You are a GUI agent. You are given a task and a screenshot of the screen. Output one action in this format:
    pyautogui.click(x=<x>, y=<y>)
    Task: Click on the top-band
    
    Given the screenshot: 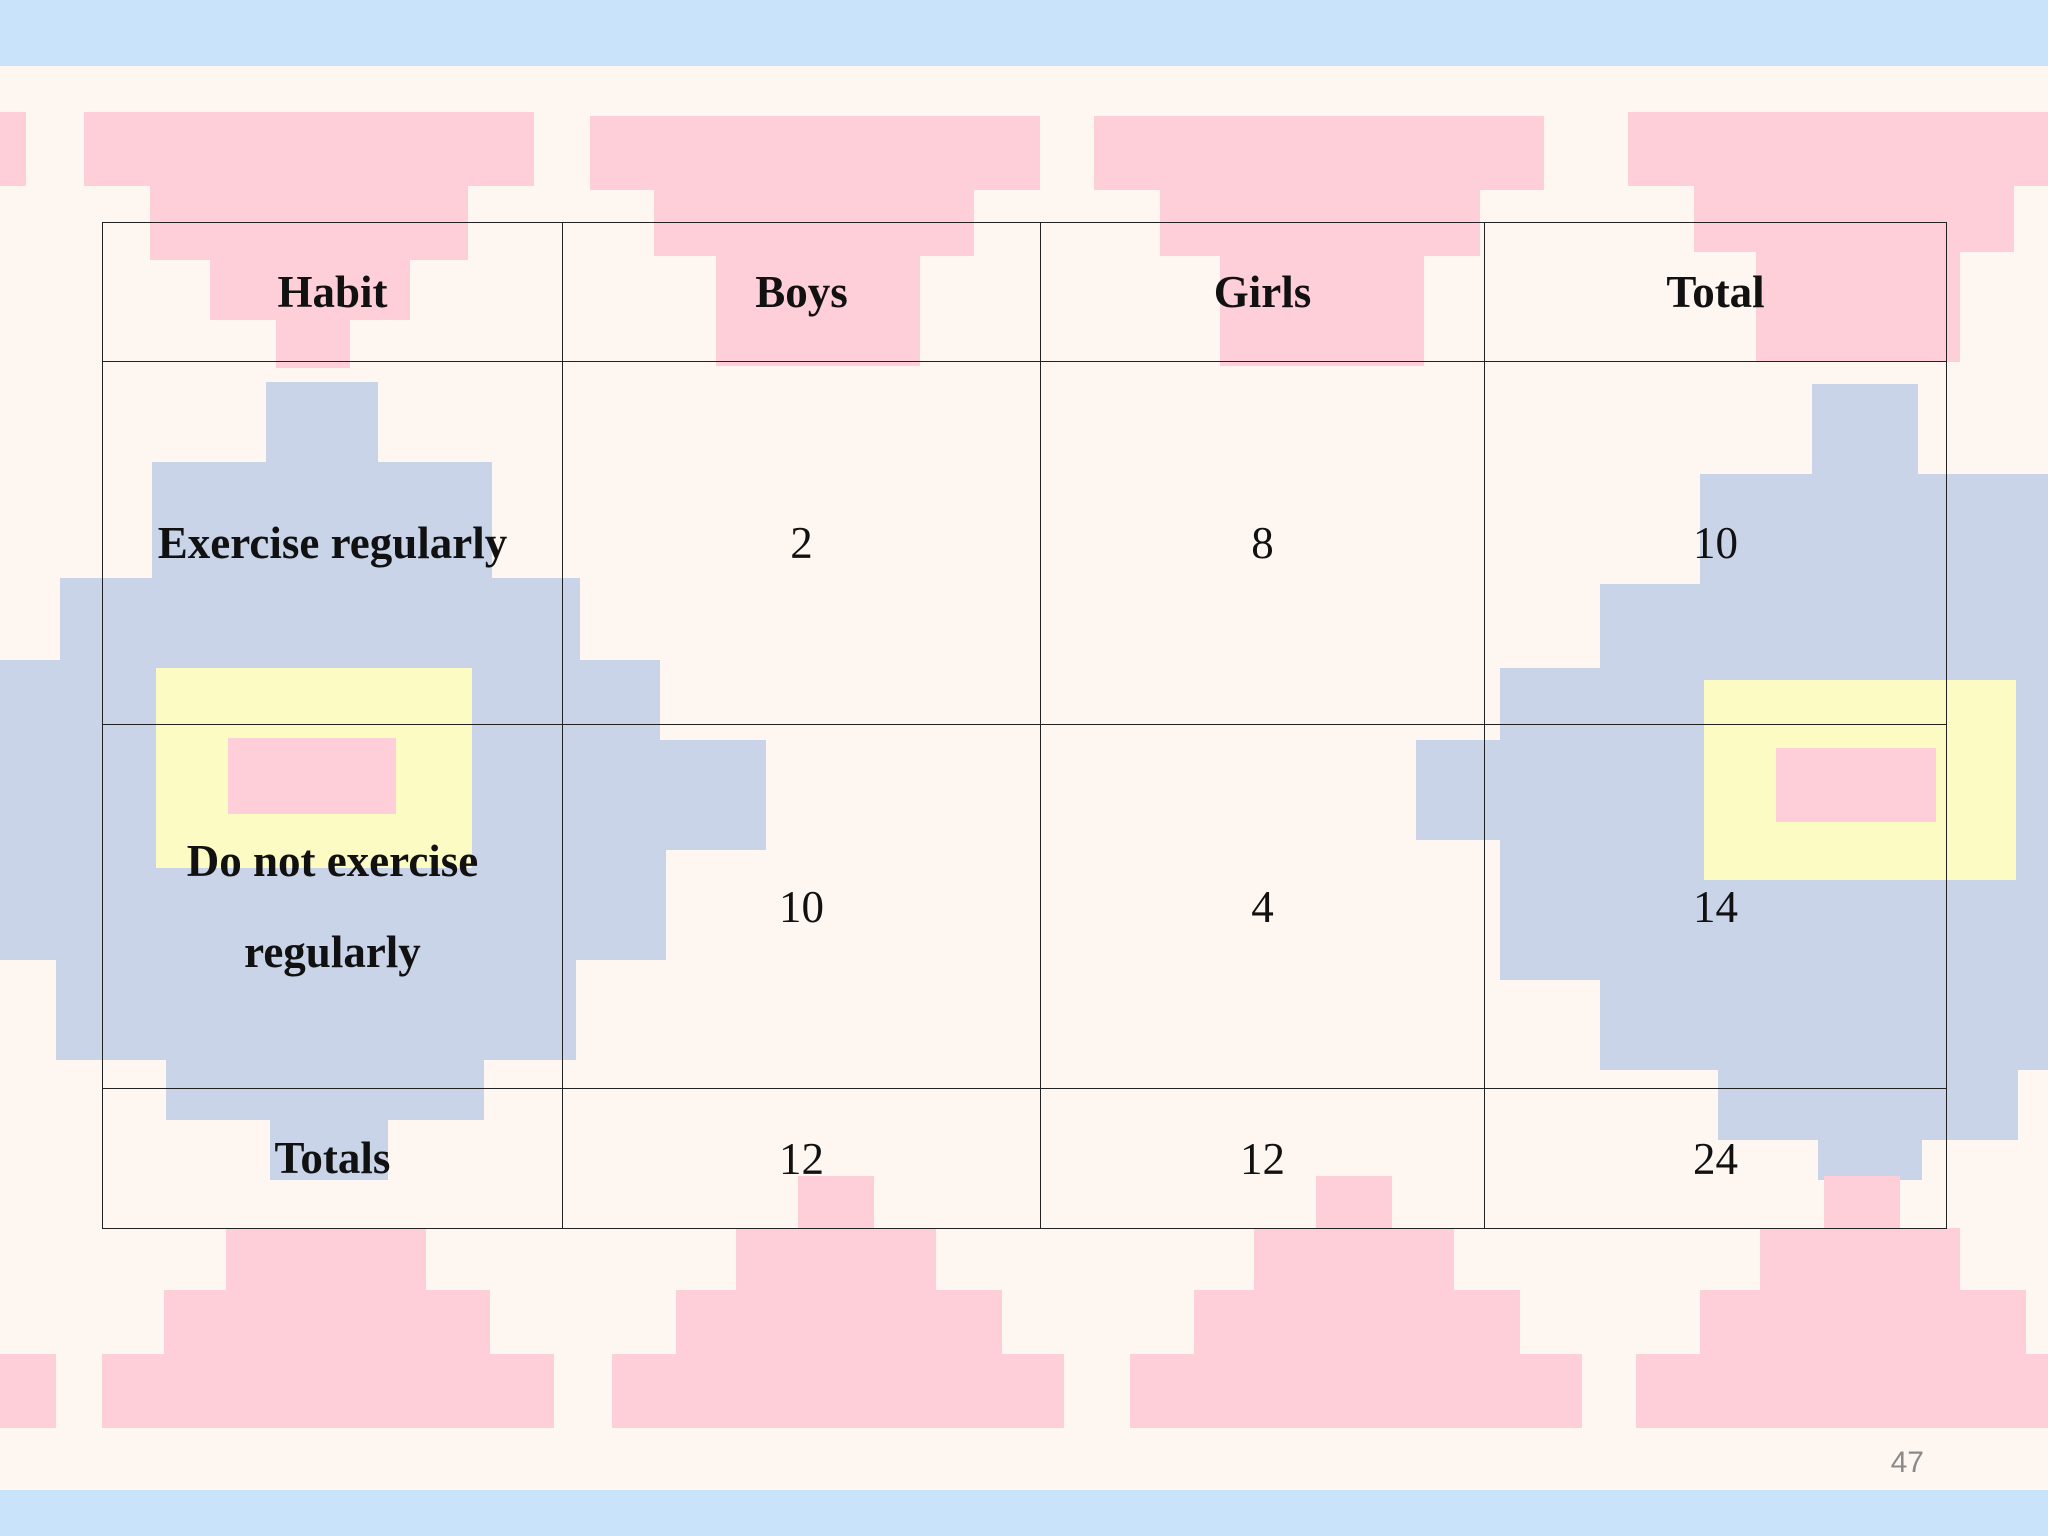 What is the action you would take?
    pyautogui.click(x=1024, y=33)
    